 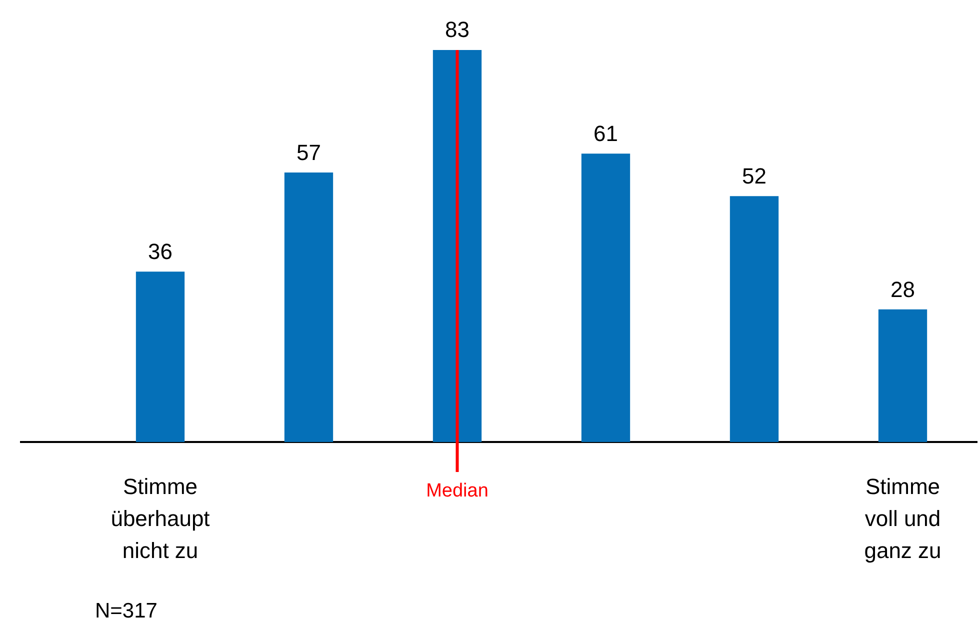 I want to click on text: N=317, so click(x=126, y=610).